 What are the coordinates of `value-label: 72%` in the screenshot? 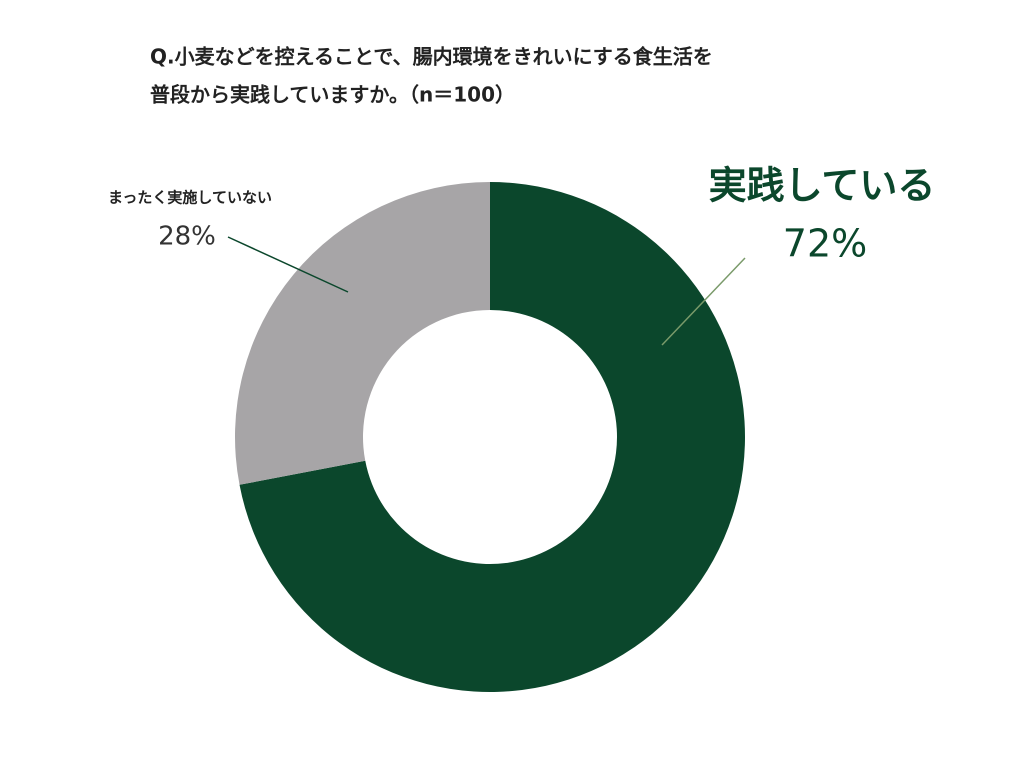 It's located at (825, 244).